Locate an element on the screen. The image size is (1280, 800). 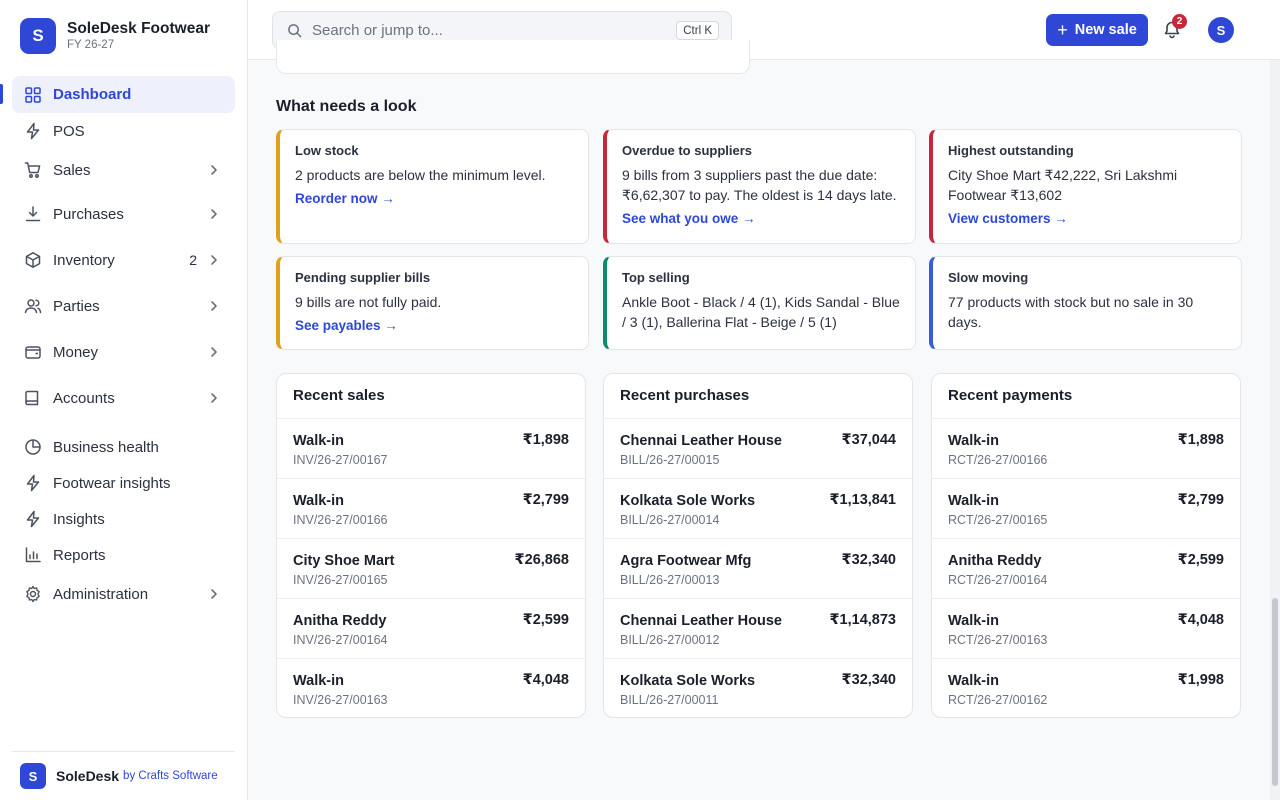
document-number: RCT/26-27/00163 is located at coordinates (998, 640).